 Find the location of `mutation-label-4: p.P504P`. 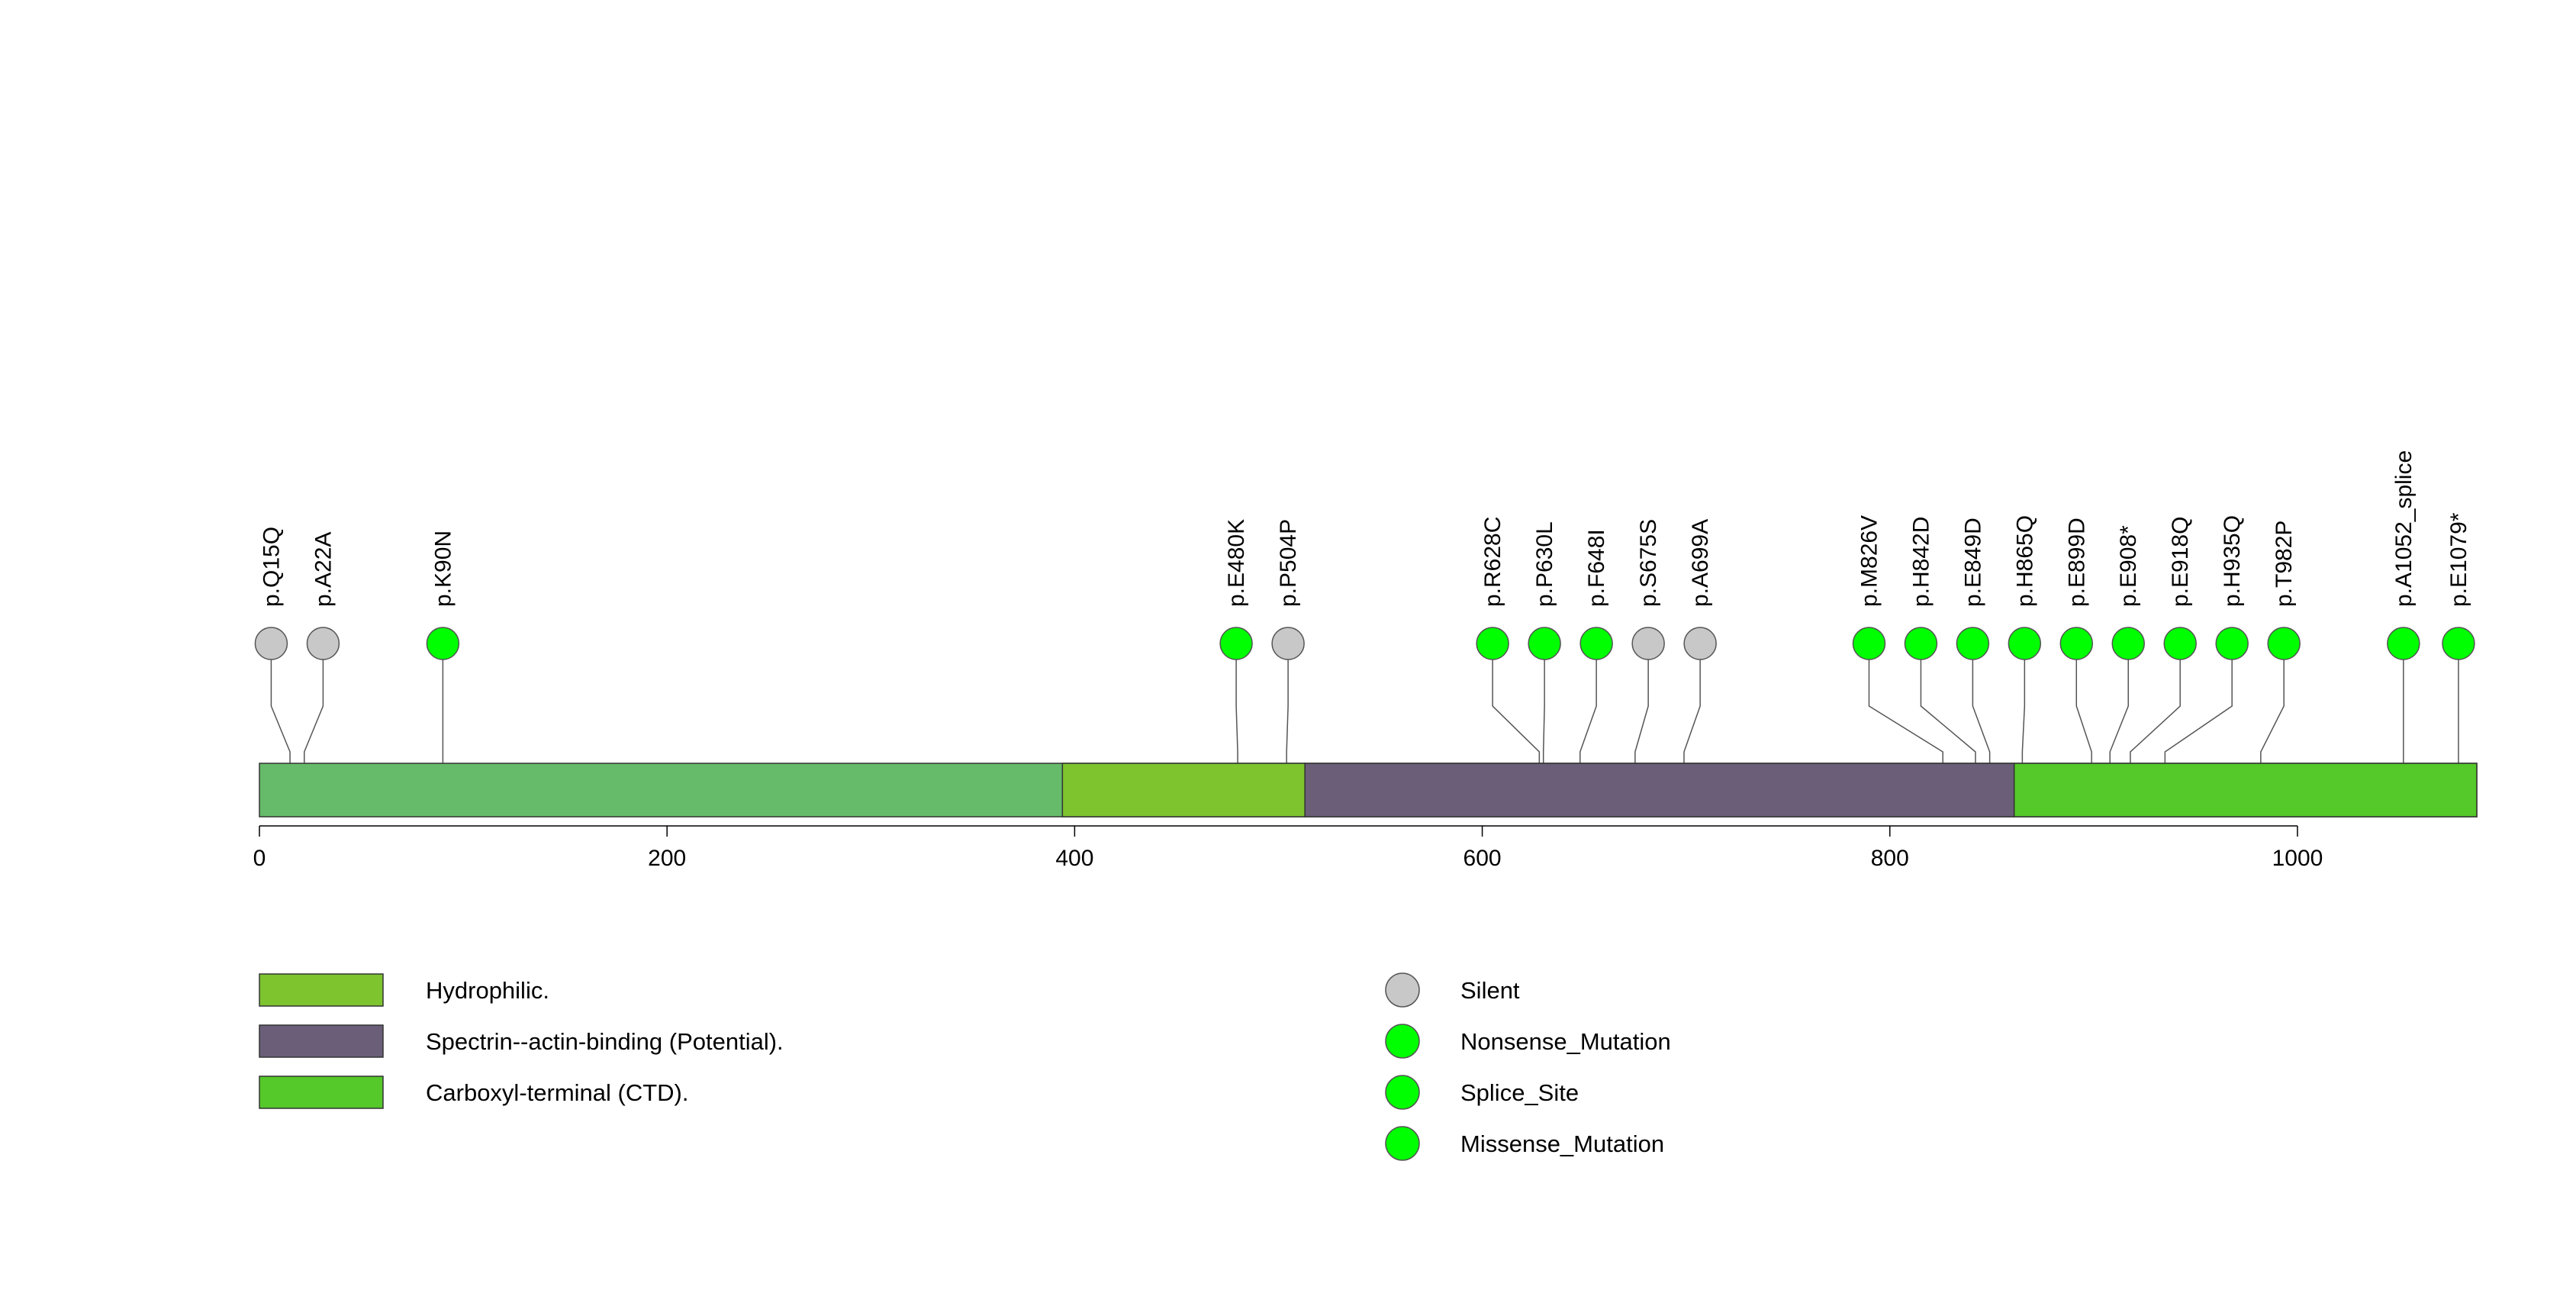

mutation-label-4: p.P504P is located at coordinates (1288, 563).